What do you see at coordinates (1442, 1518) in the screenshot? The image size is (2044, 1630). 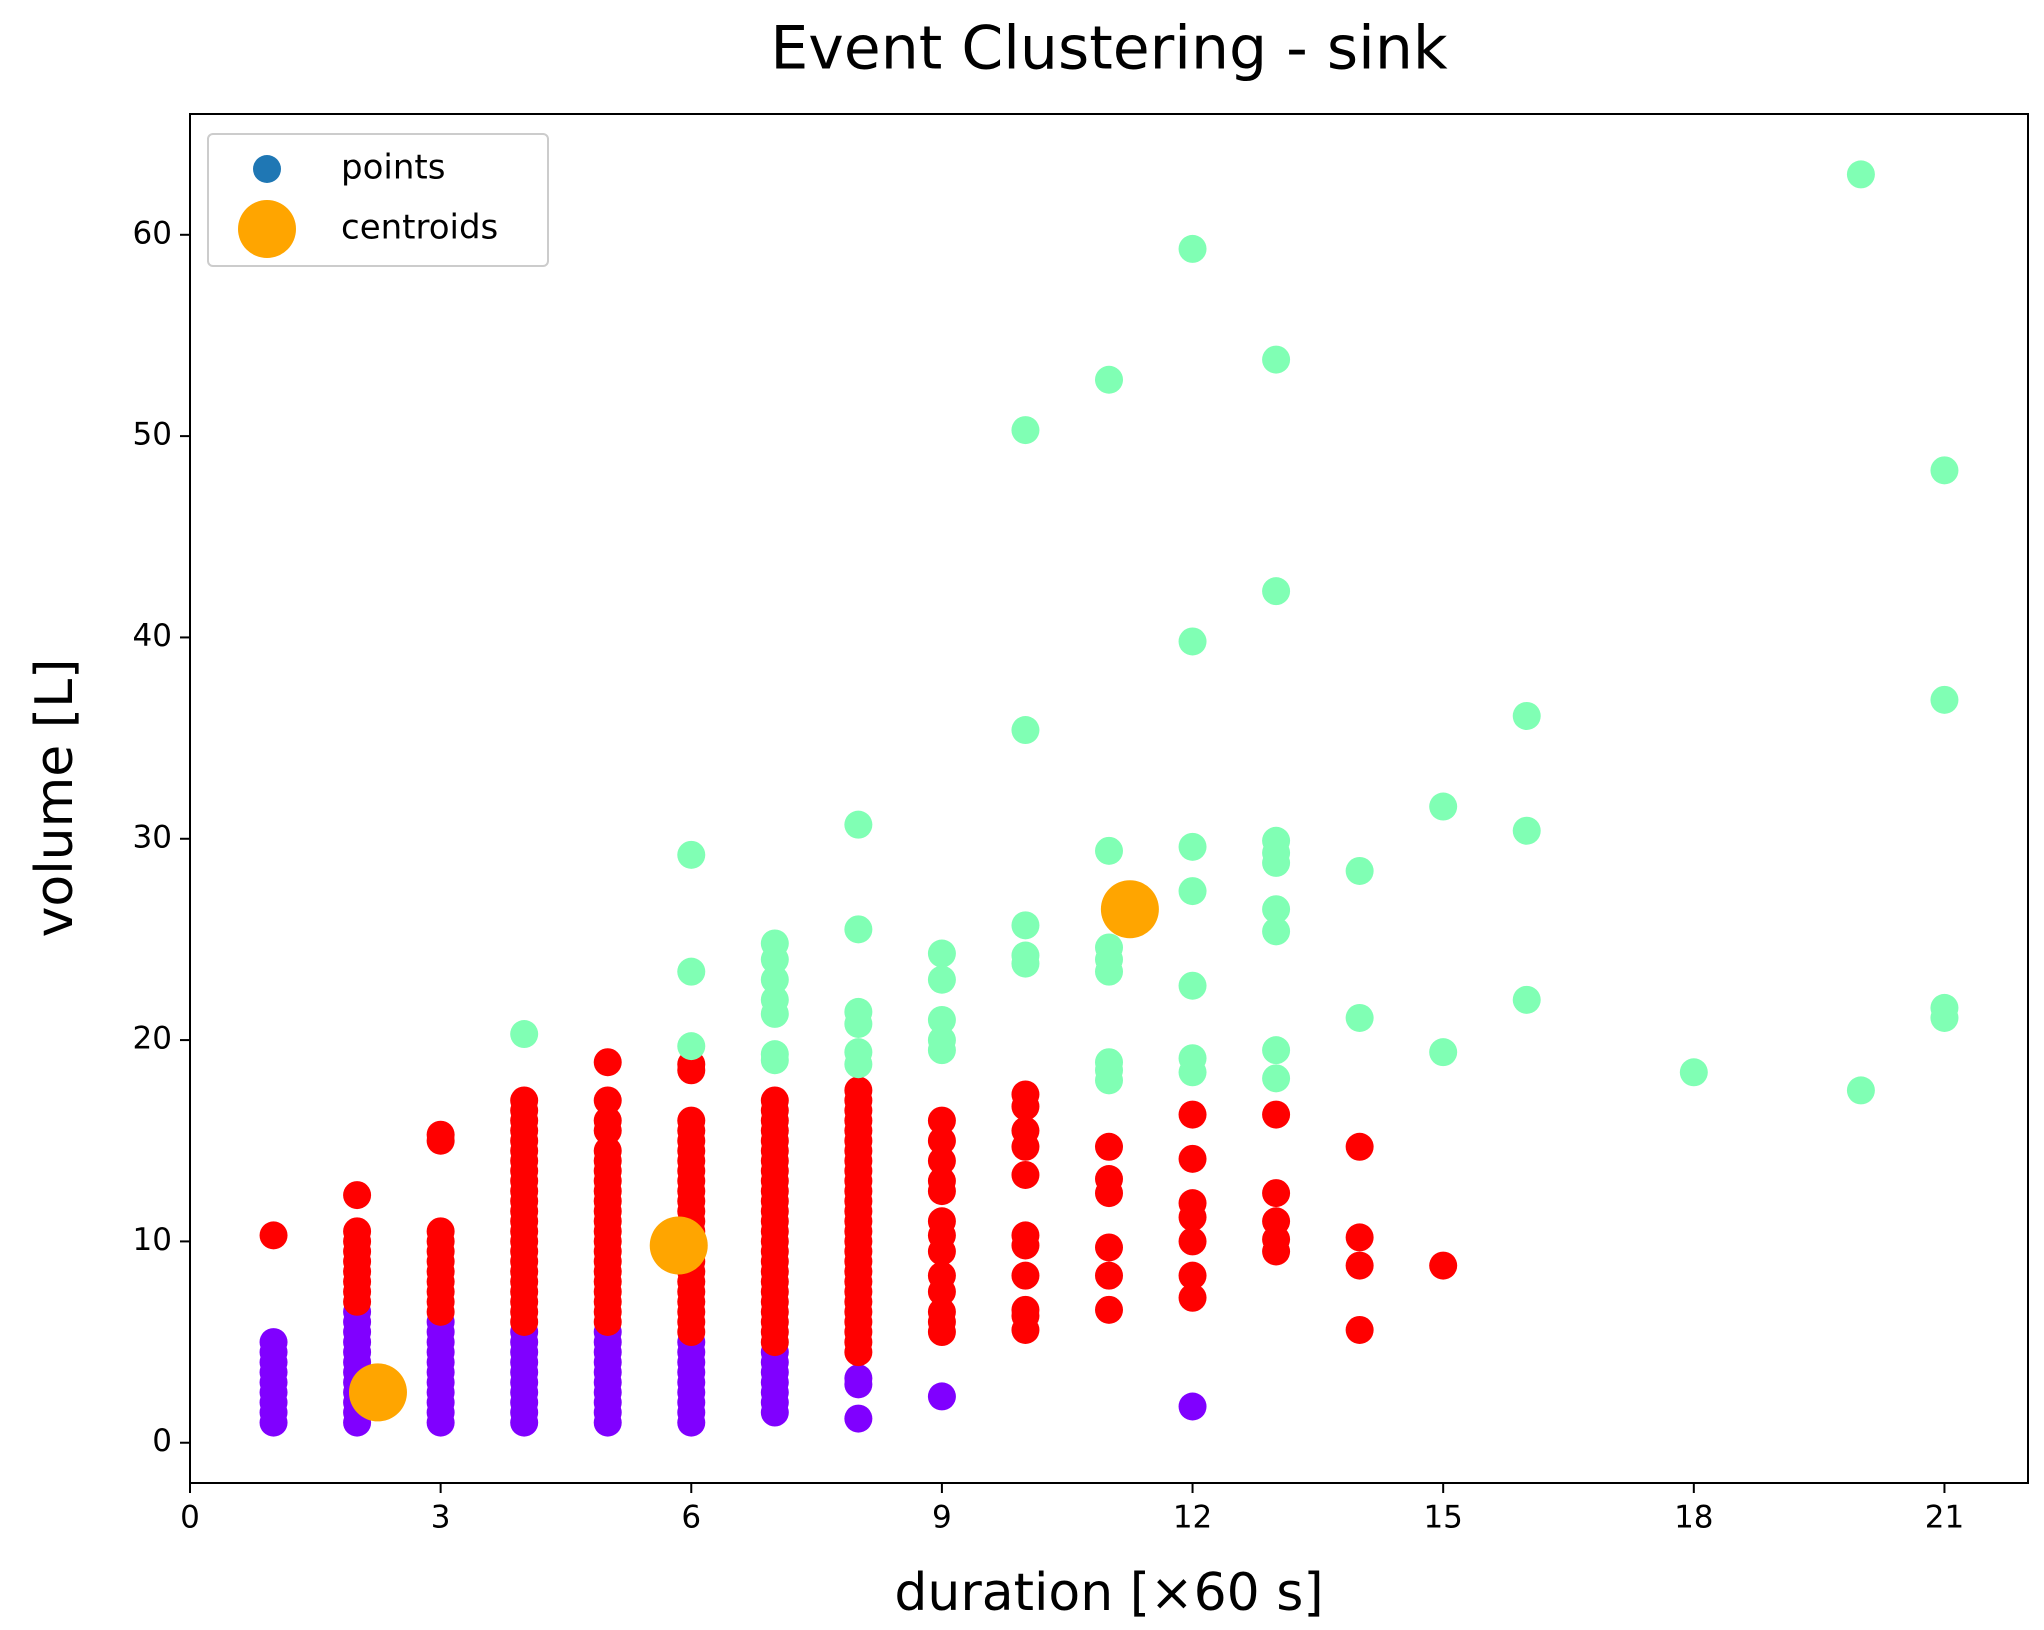 I see `x-tick-label: 15` at bounding box center [1442, 1518].